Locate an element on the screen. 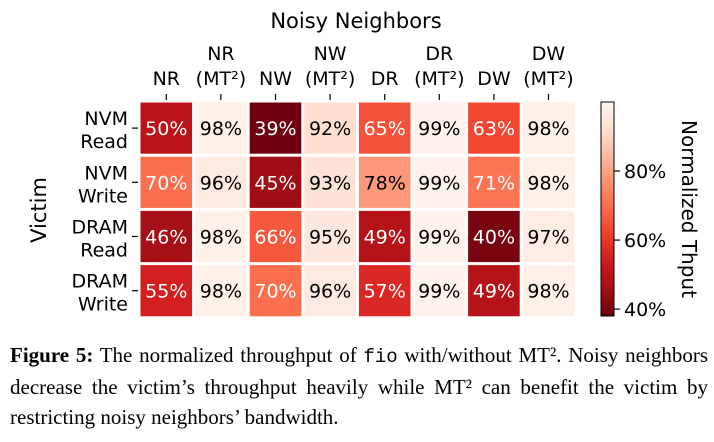  cell-value-label: 93% is located at coordinates (330, 183).